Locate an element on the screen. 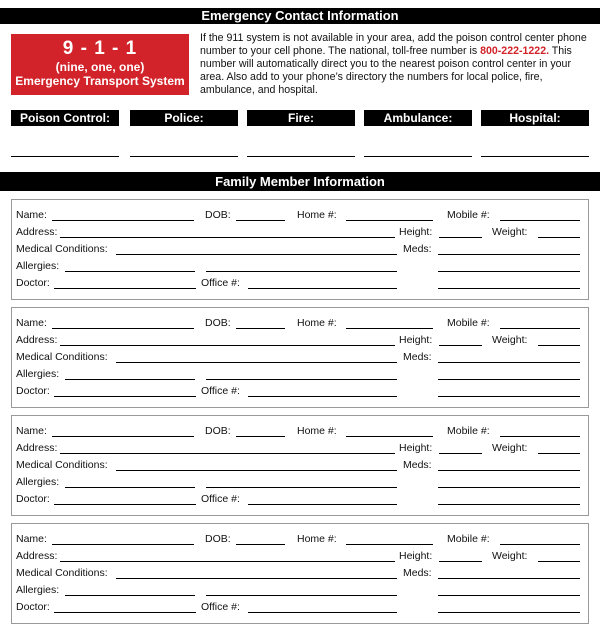  family-header: Family Member Information is located at coordinates (300, 181).